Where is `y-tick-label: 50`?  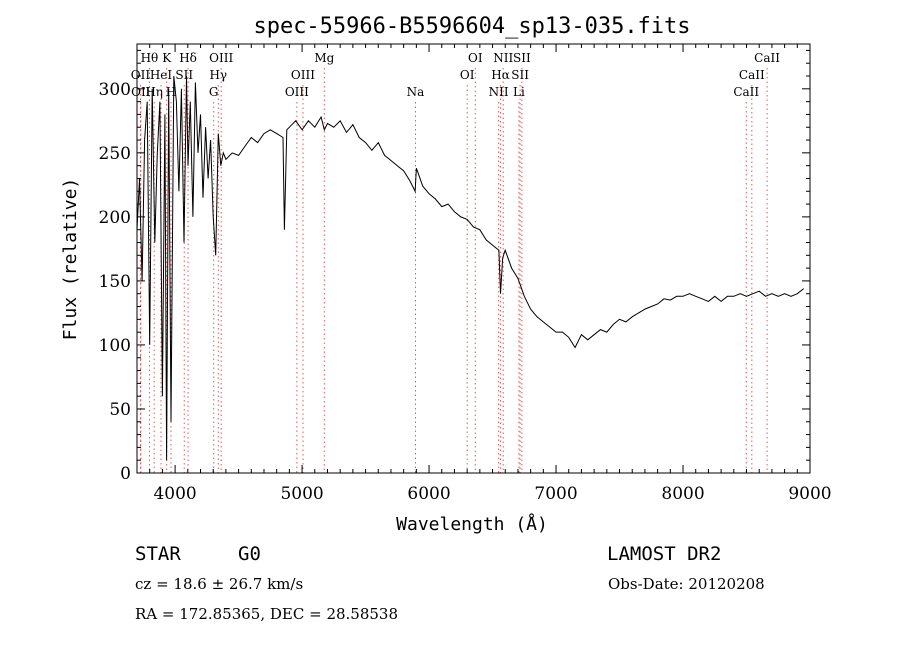 y-tick-label: 50 is located at coordinates (120, 410).